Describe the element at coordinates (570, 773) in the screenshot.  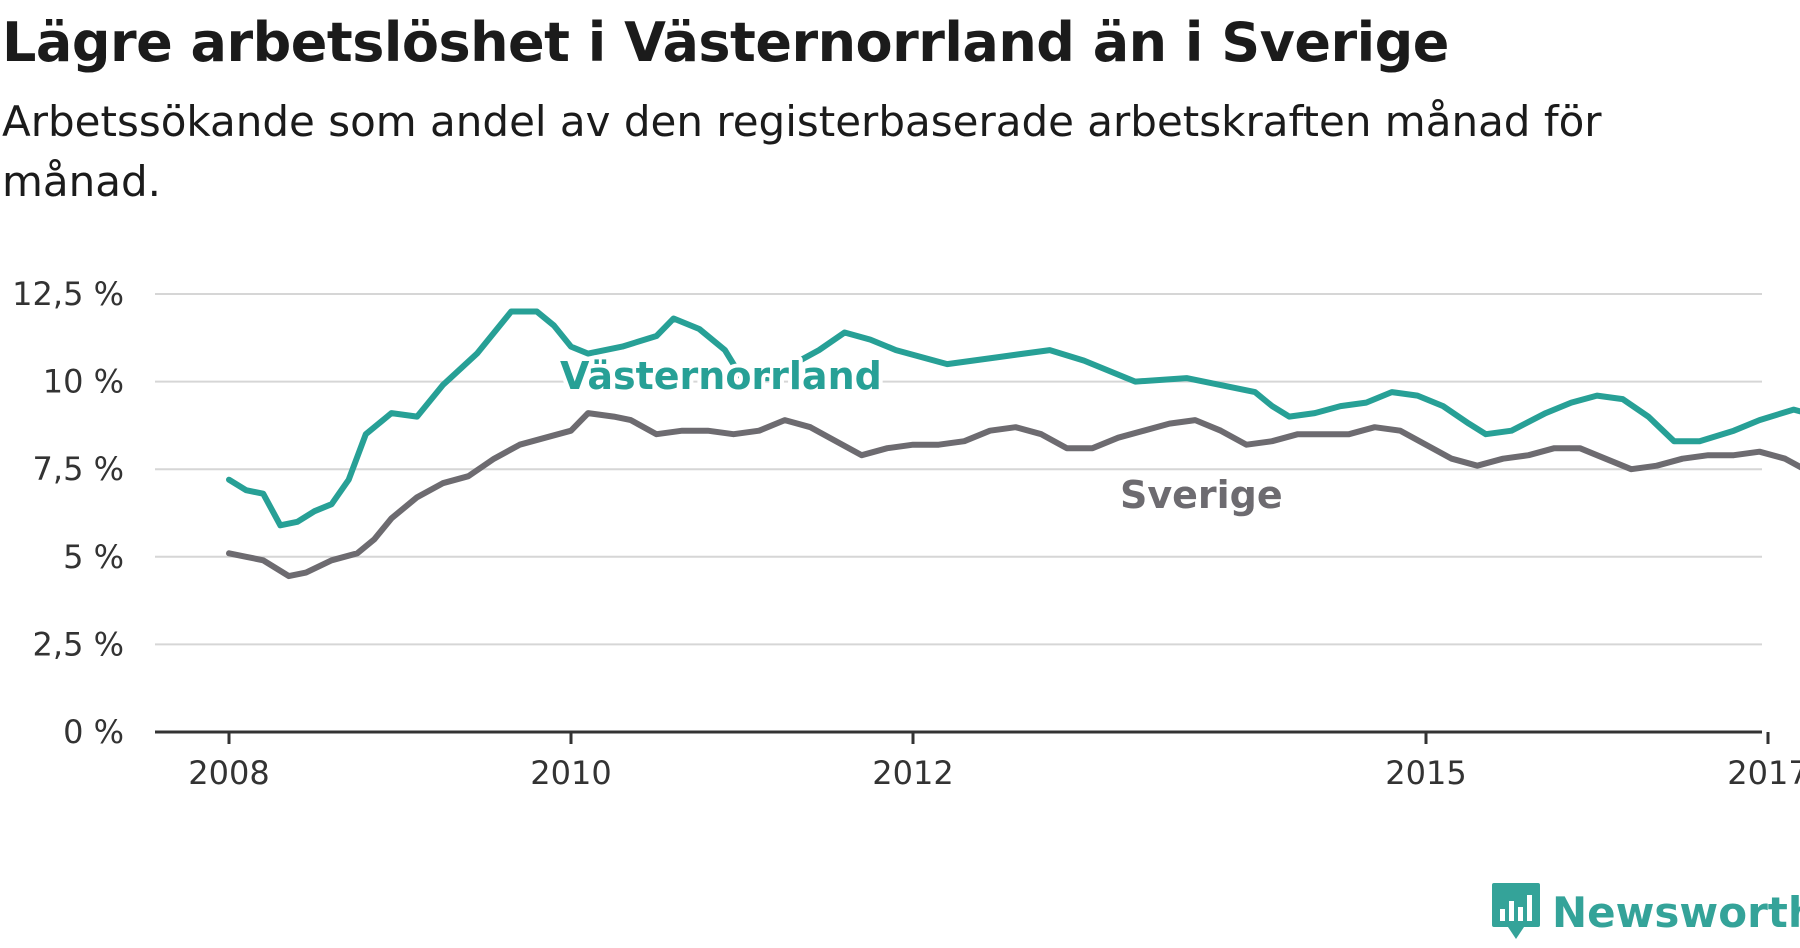
I see `x-tick-label: 2010` at that location.